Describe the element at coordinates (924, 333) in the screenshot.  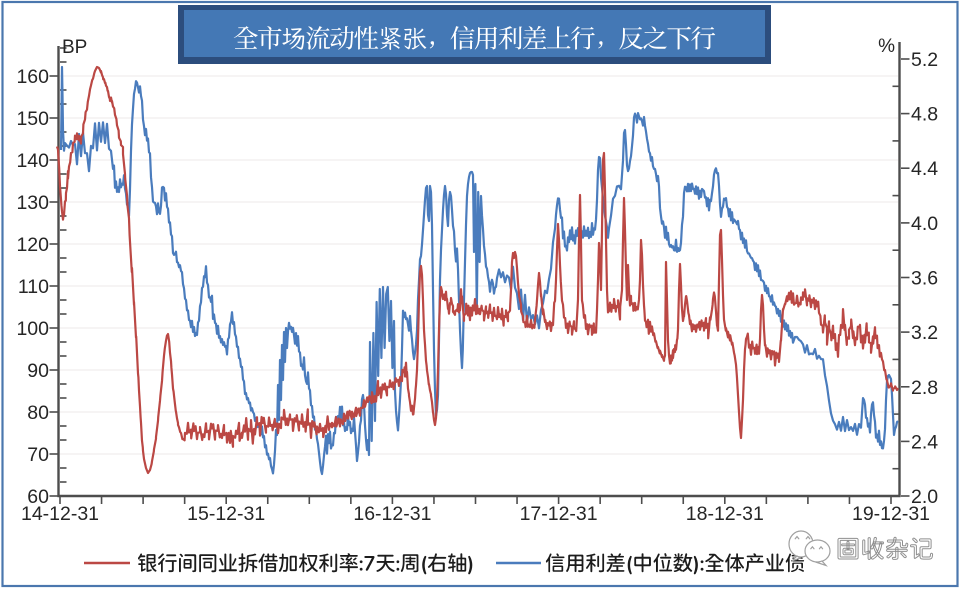
I see `svg-text: 3.2` at that location.